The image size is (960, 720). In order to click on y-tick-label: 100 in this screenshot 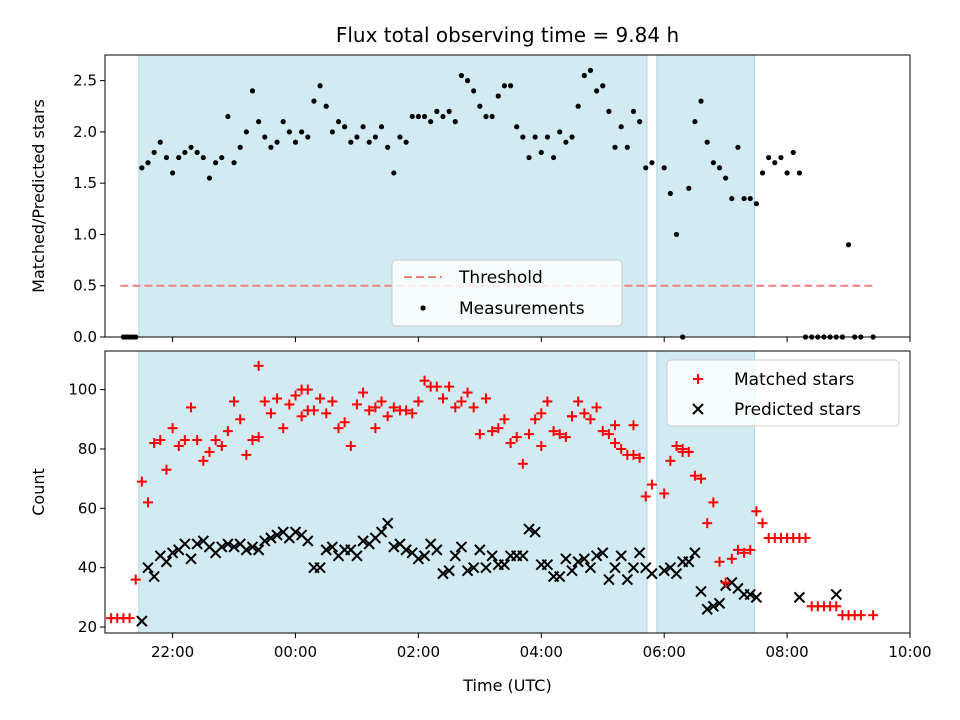, I will do `click(82, 390)`.